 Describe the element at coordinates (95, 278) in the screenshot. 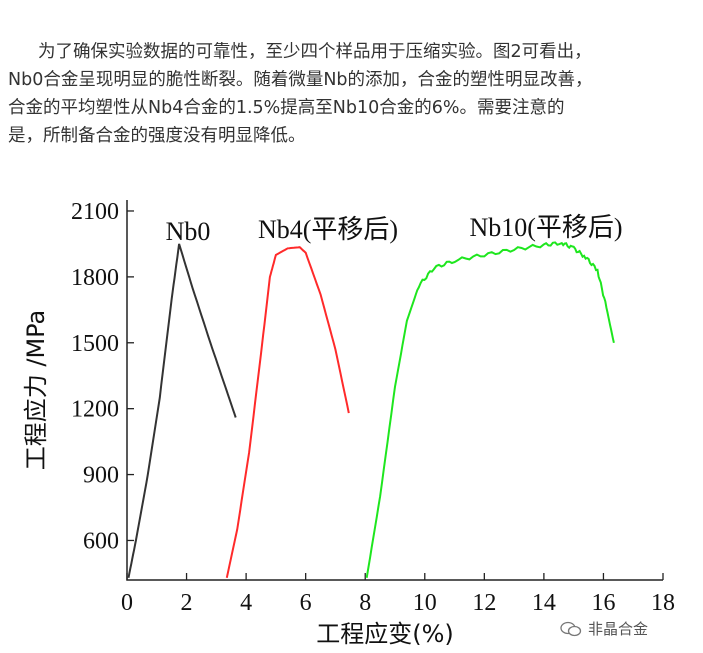

I see `y-tick-label: 1800` at that location.